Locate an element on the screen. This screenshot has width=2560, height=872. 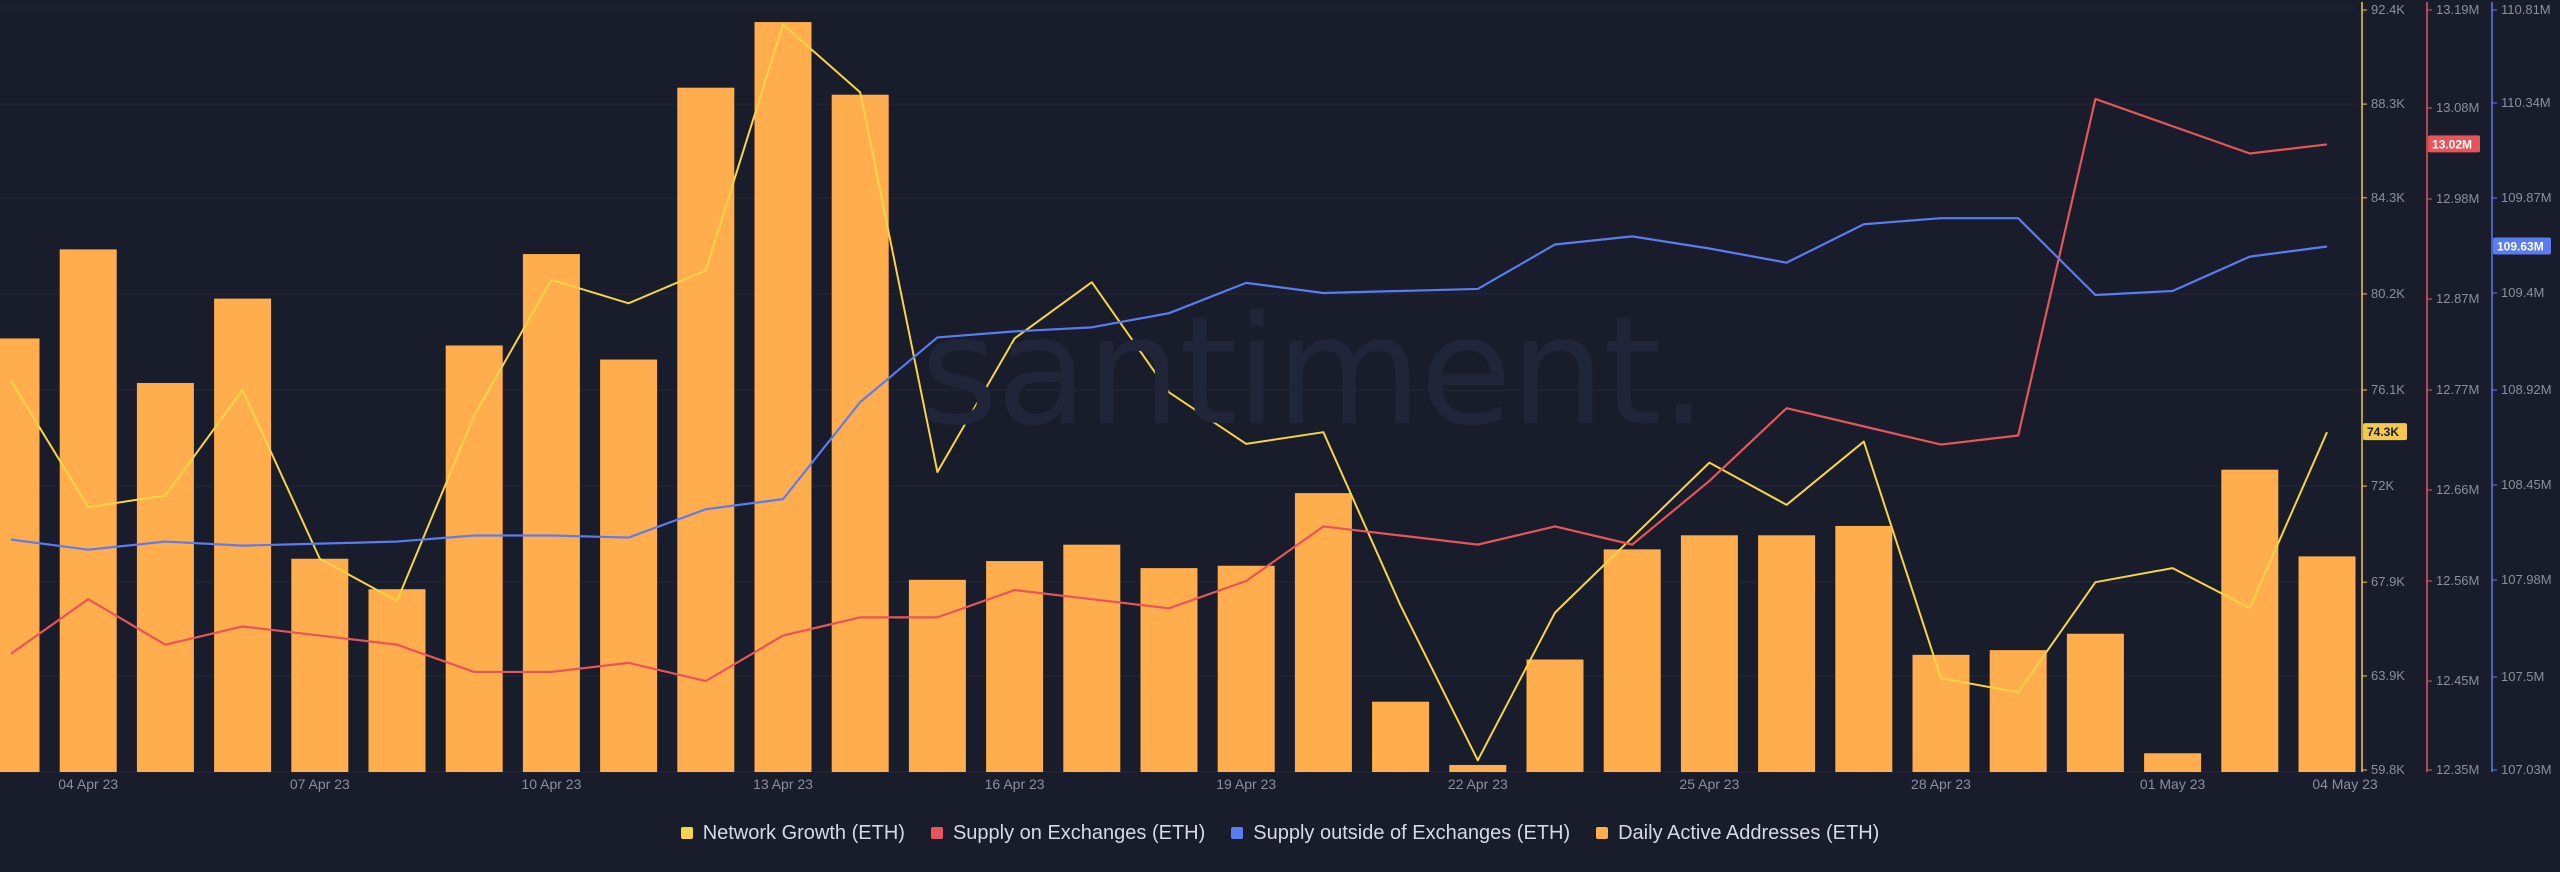
y-axis-1-tick-2: 12.98M is located at coordinates (2457, 198).